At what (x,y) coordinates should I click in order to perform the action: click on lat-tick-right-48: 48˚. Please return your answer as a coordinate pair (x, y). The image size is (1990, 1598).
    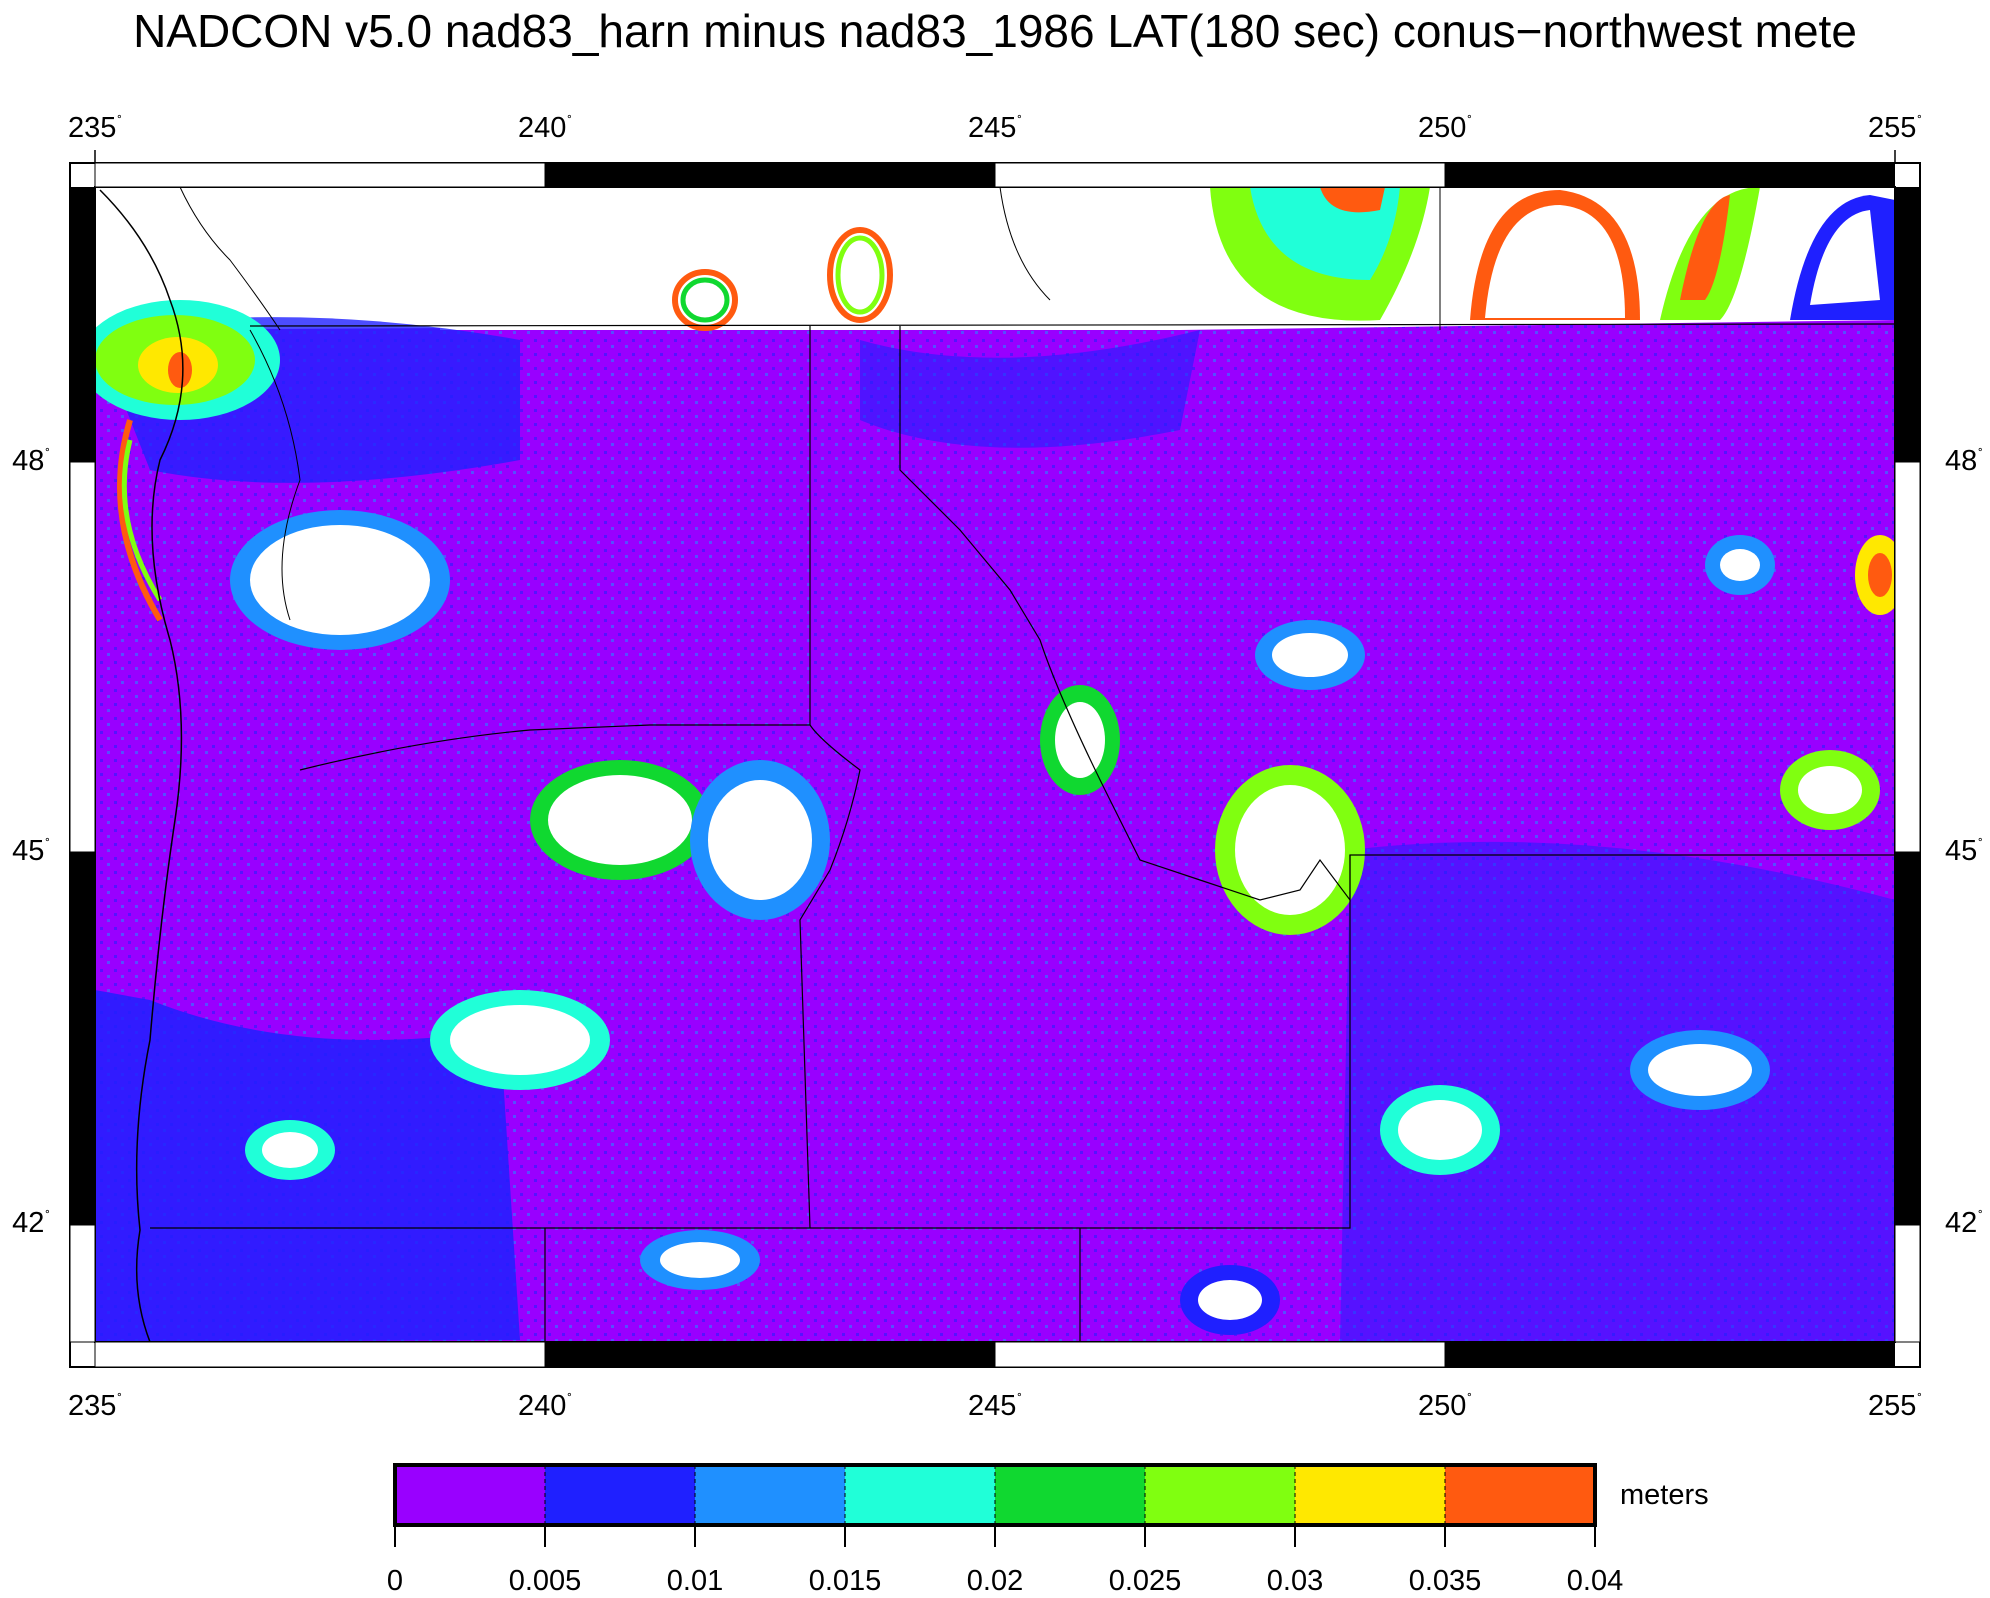
    Looking at the image, I should click on (1964, 461).